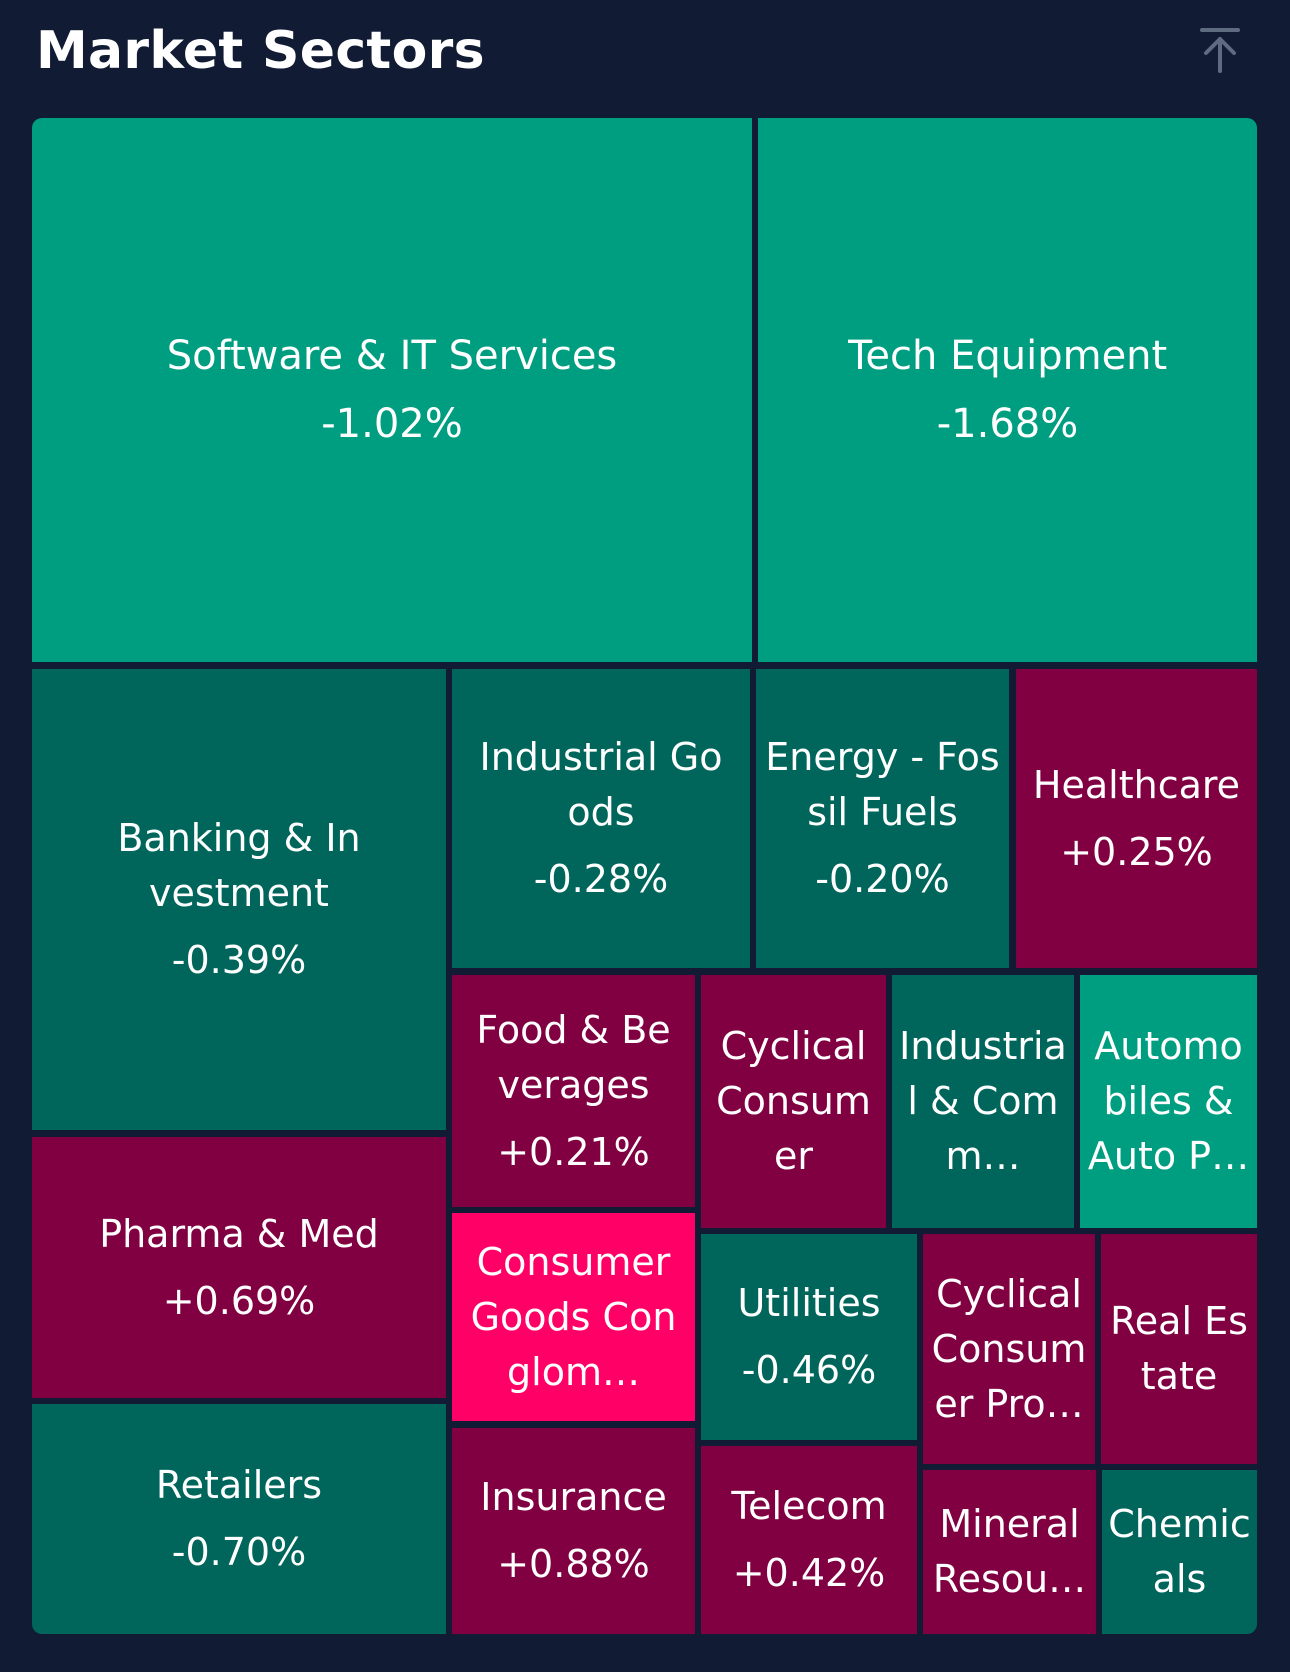  Describe the element at coordinates (260, 51) in the screenshot. I see `page-title: Market Sectors` at that location.